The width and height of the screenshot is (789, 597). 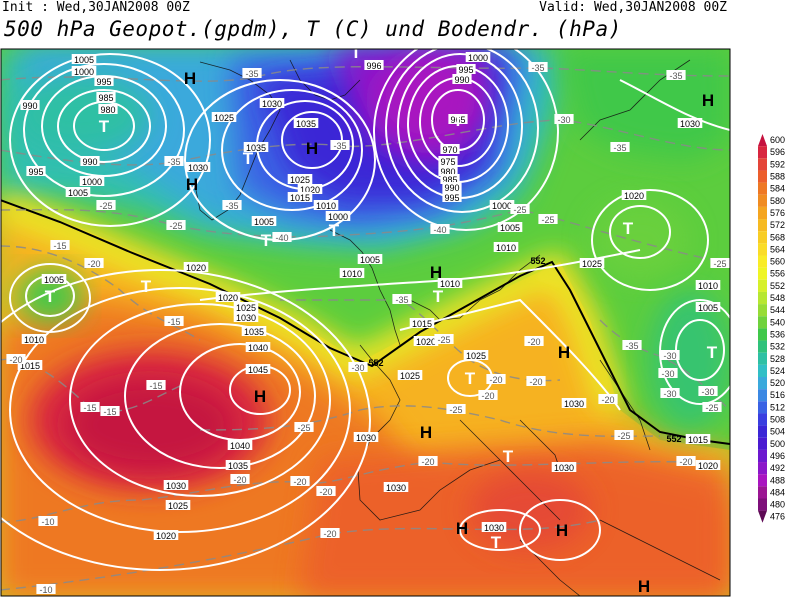 What do you see at coordinates (502, 205) in the screenshot?
I see `isobar-label: 1000` at bounding box center [502, 205].